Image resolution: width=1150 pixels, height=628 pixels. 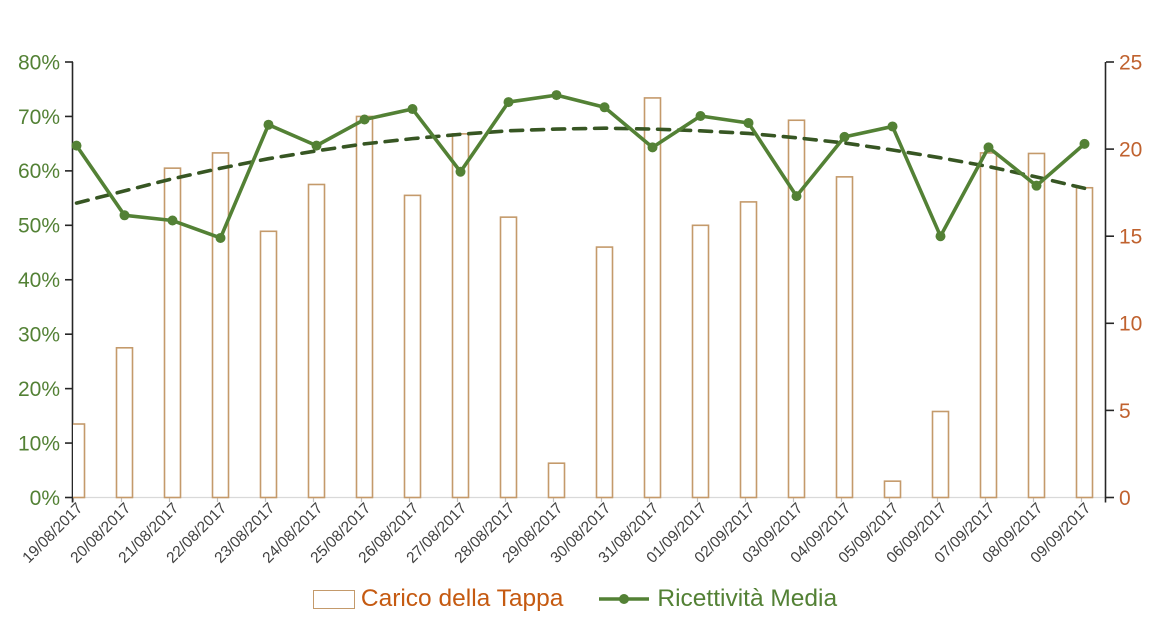 I want to click on left-axis-label: 10%, so click(x=39, y=443).